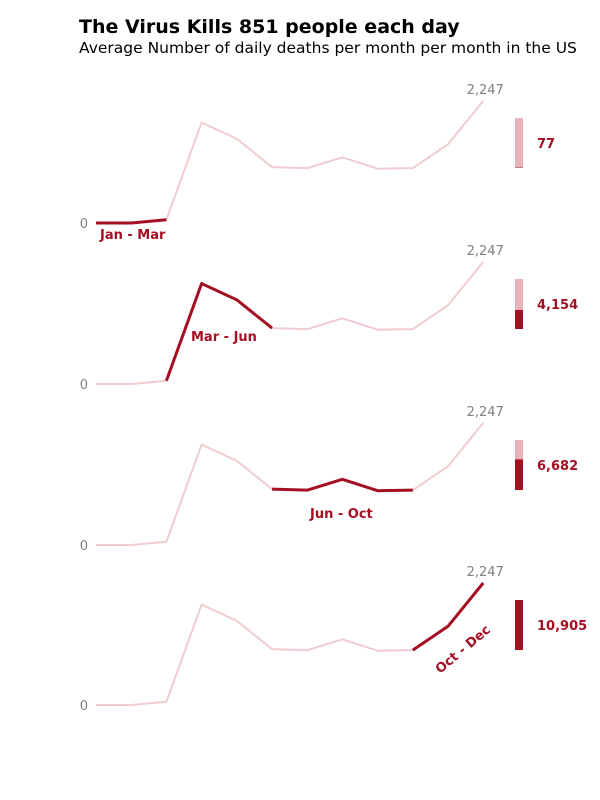  What do you see at coordinates (557, 305) in the screenshot?
I see `total-value-label: 4,154` at bounding box center [557, 305].